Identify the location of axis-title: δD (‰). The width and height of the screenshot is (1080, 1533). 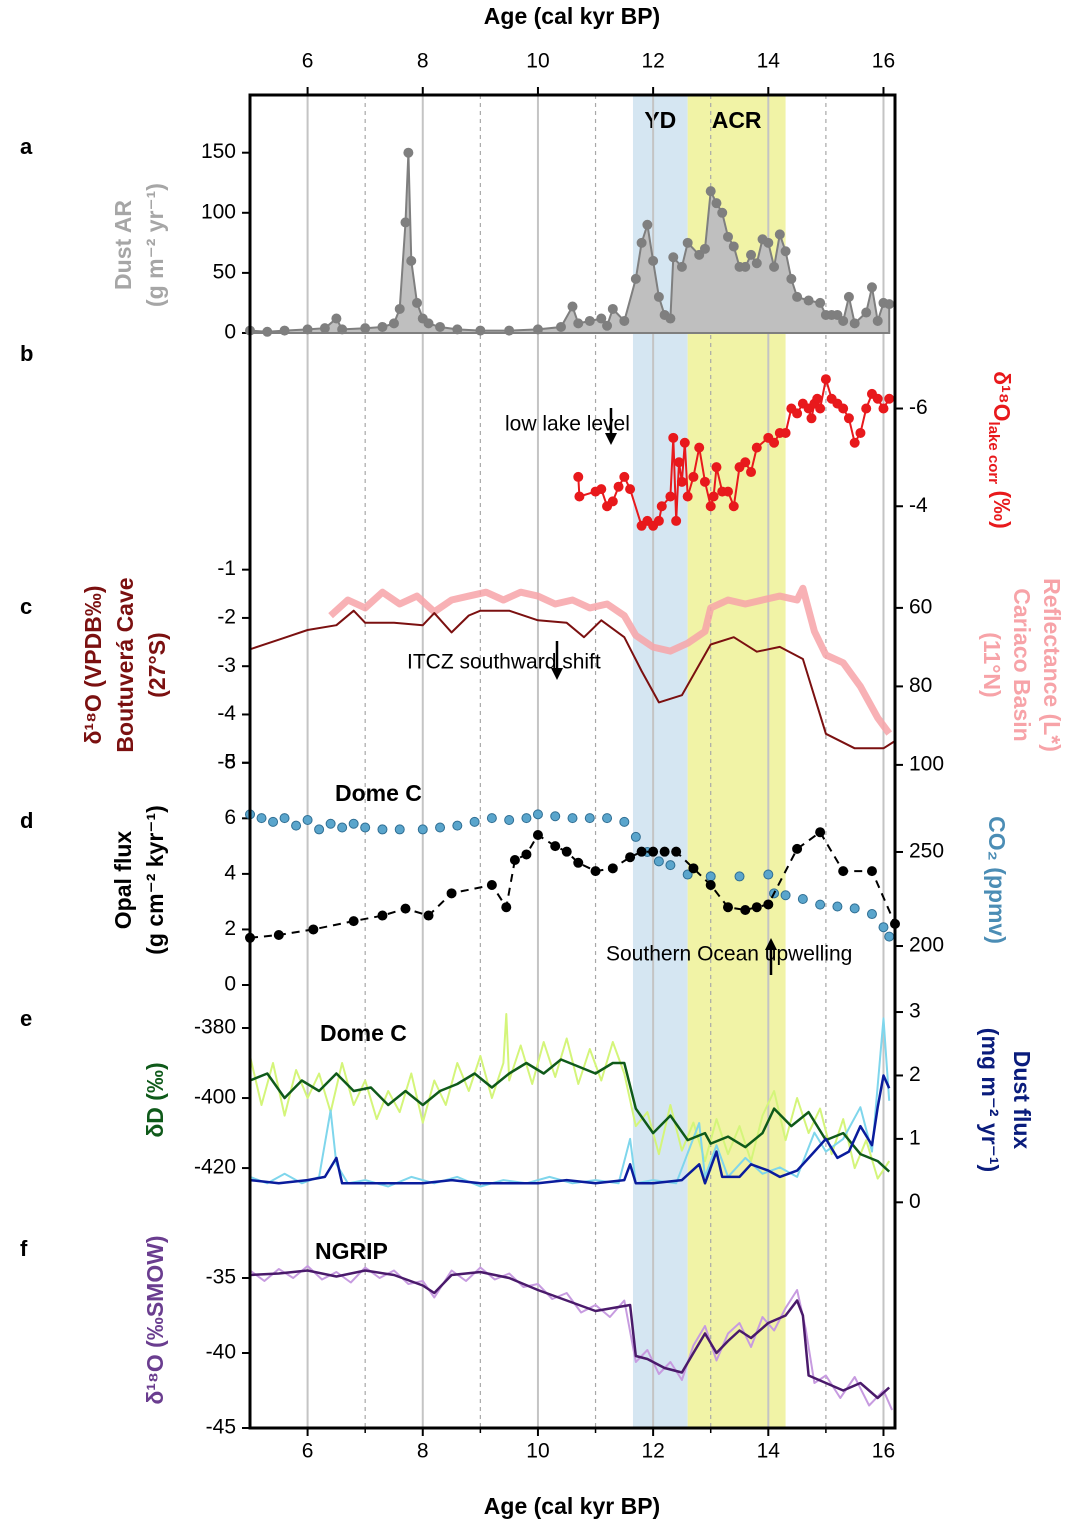
(155, 1099).